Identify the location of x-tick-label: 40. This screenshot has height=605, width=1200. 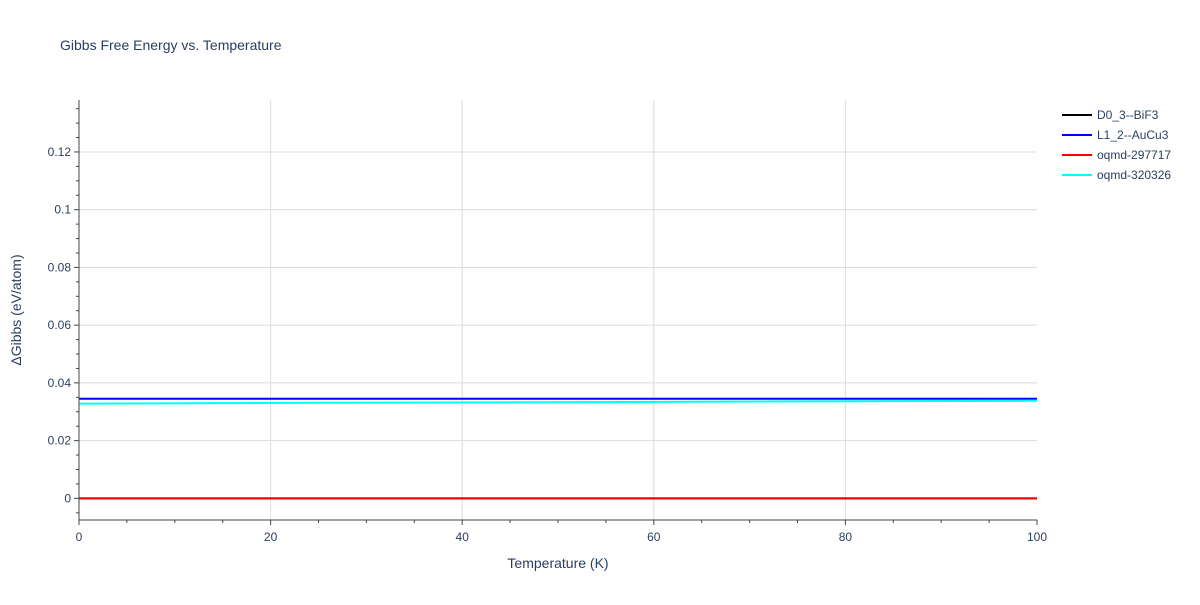
(463, 537).